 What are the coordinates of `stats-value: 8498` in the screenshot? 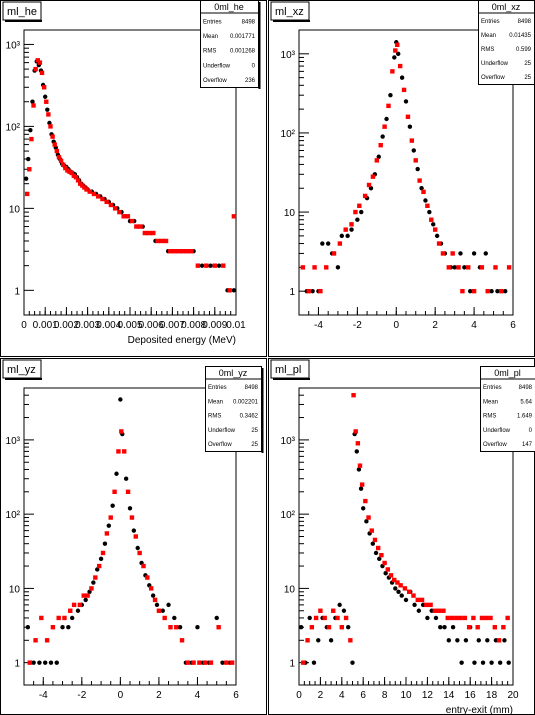 It's located at (252, 388).